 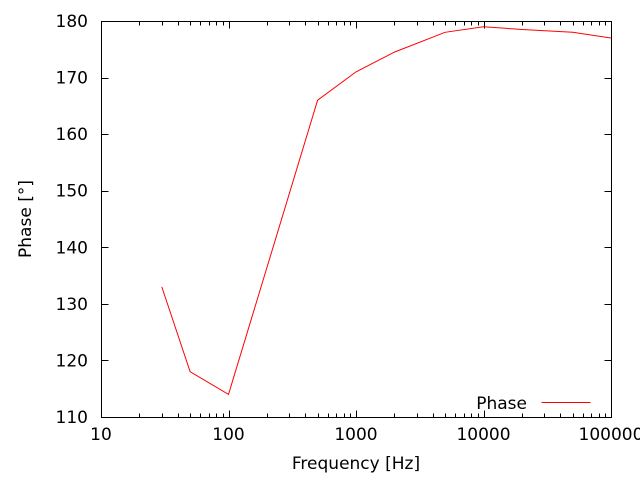 I want to click on legend-label: Phase, so click(x=501, y=404).